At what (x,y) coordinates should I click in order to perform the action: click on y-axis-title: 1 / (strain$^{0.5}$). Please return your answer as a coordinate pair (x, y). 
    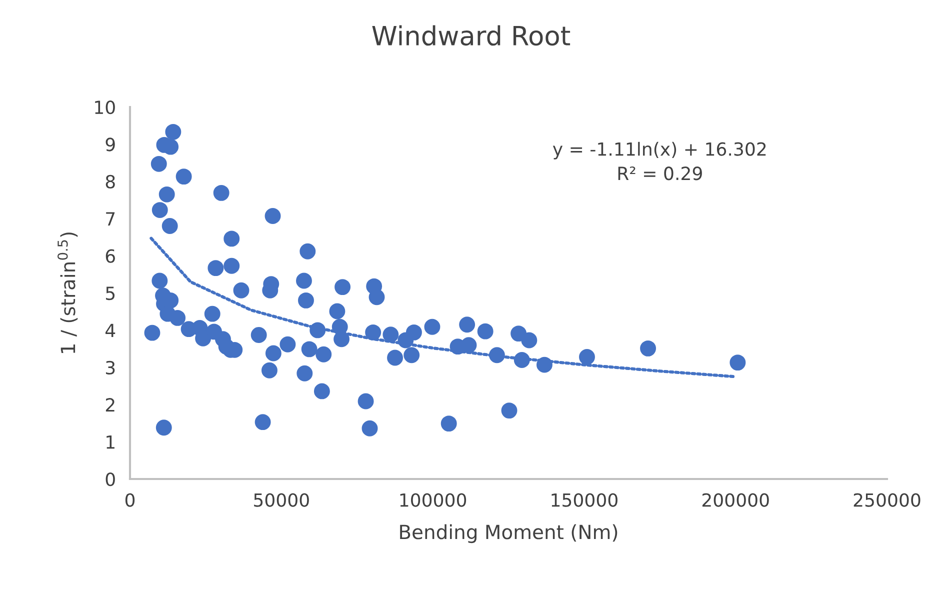
    Looking at the image, I should click on (68, 292).